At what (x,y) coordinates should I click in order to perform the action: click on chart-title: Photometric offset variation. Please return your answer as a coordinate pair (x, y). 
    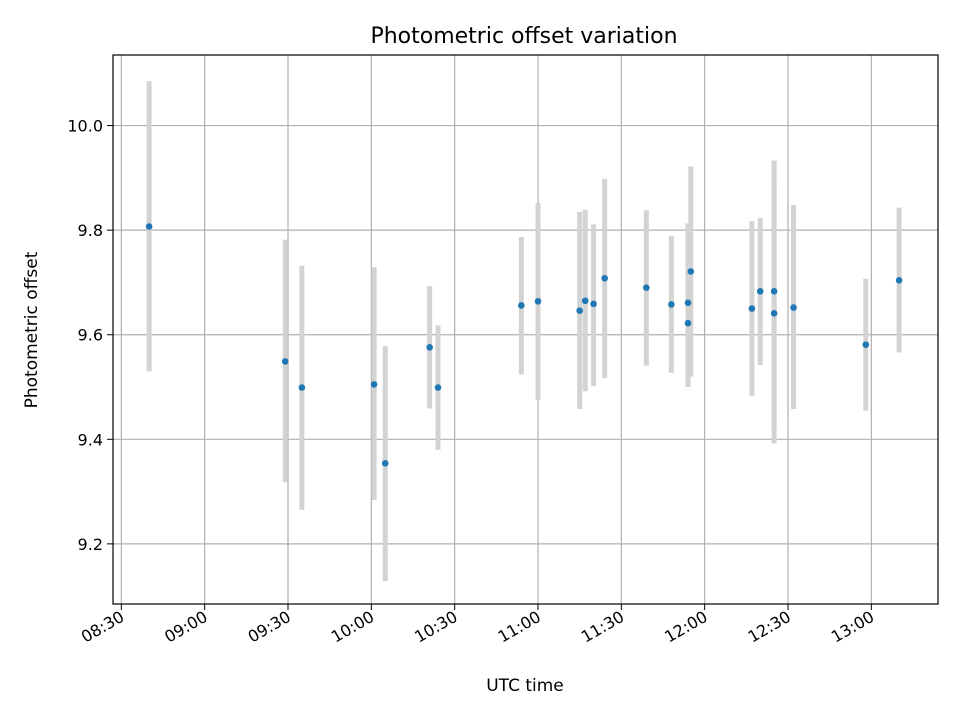
    Looking at the image, I should click on (523, 36).